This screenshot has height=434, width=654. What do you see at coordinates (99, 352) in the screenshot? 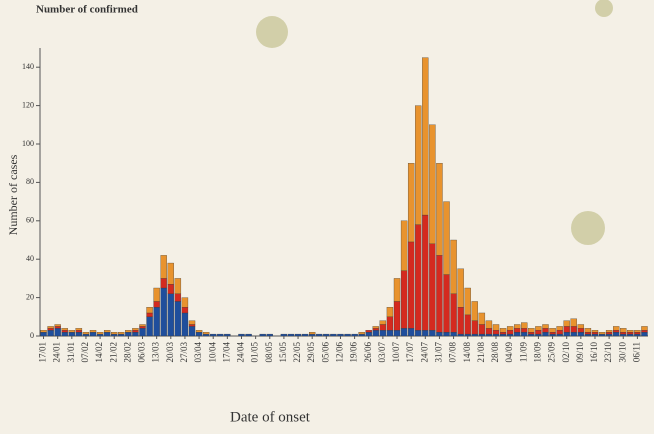
I see `x-tick-label: 14/02` at bounding box center [99, 352].